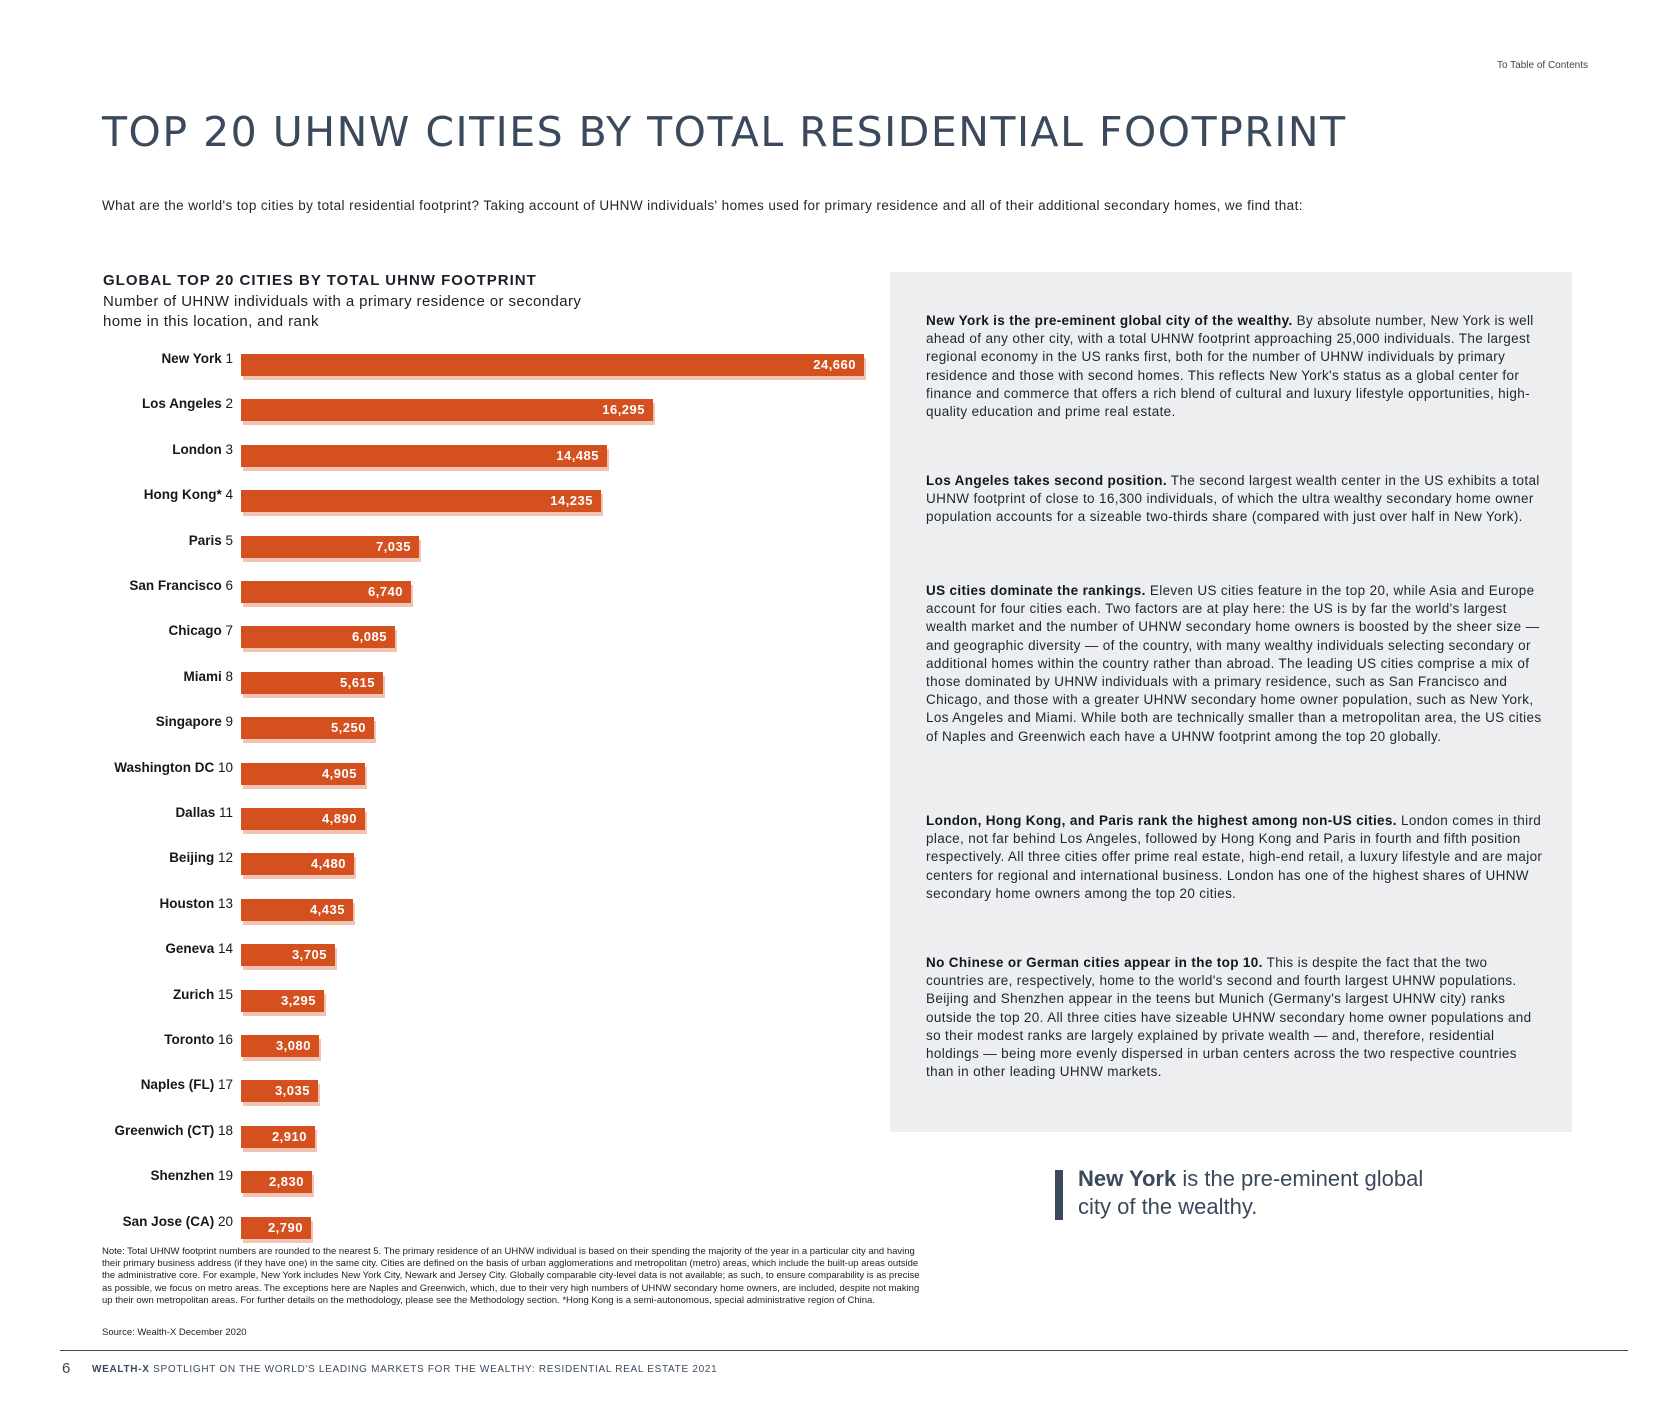 This screenshot has height=1403, width=1680. I want to click on bar-row: San Francisco 6 6,740, so click(450, 594).